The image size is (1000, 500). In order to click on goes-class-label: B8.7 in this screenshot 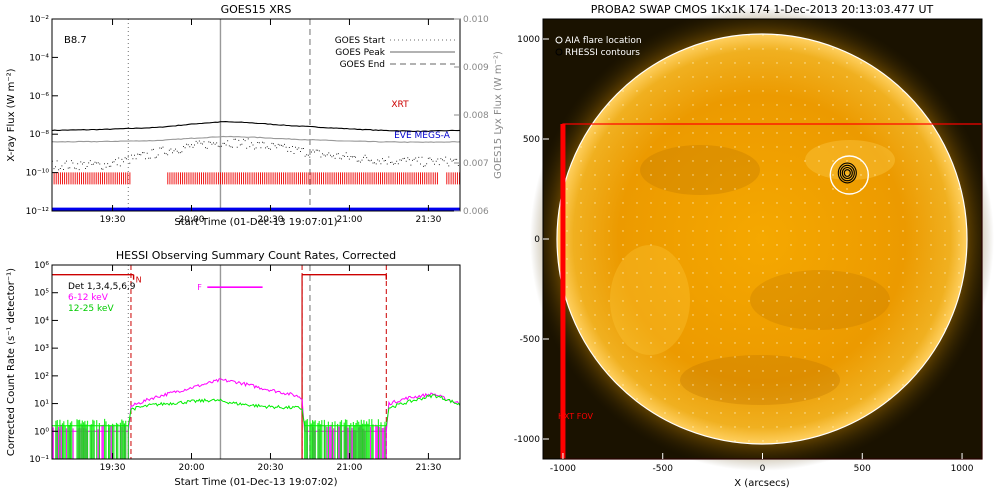, I will do `click(75, 40)`.